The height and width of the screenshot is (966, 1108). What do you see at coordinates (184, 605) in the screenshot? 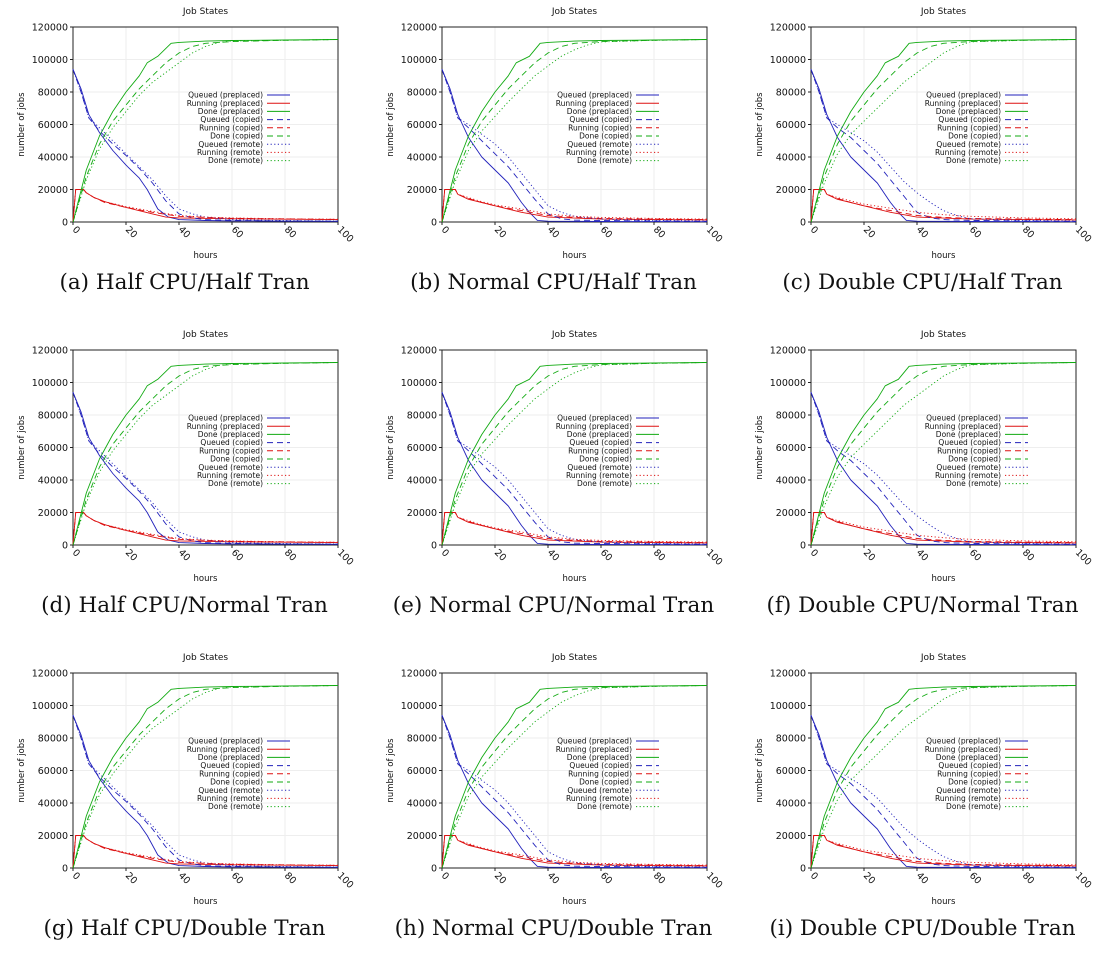
I see `chart-caption-d: (d) Half CPU/Normal Tran` at bounding box center [184, 605].